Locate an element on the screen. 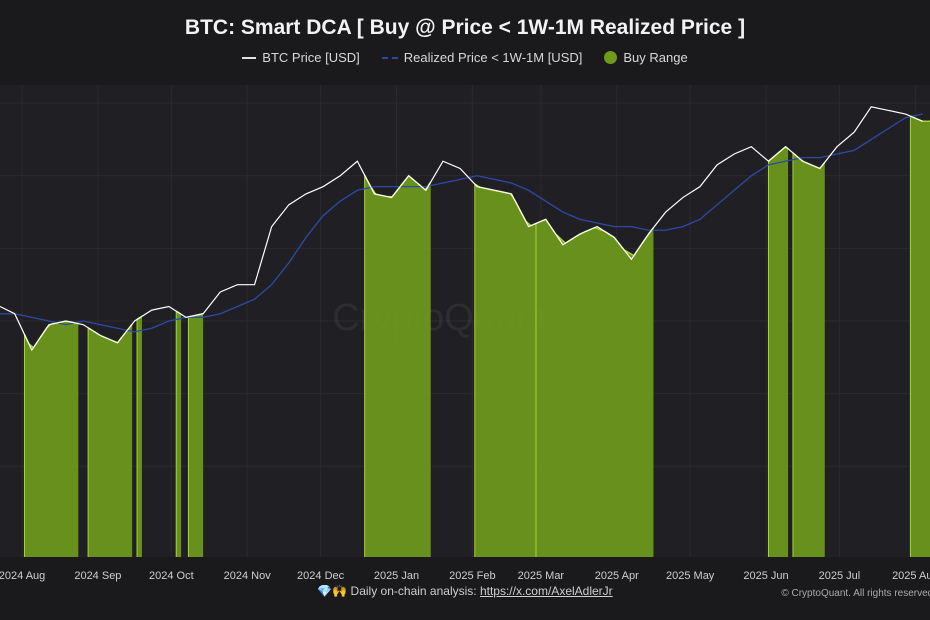 This screenshot has height=620, width=930. x-tick-label: 2024 Aug is located at coordinates (22, 576).